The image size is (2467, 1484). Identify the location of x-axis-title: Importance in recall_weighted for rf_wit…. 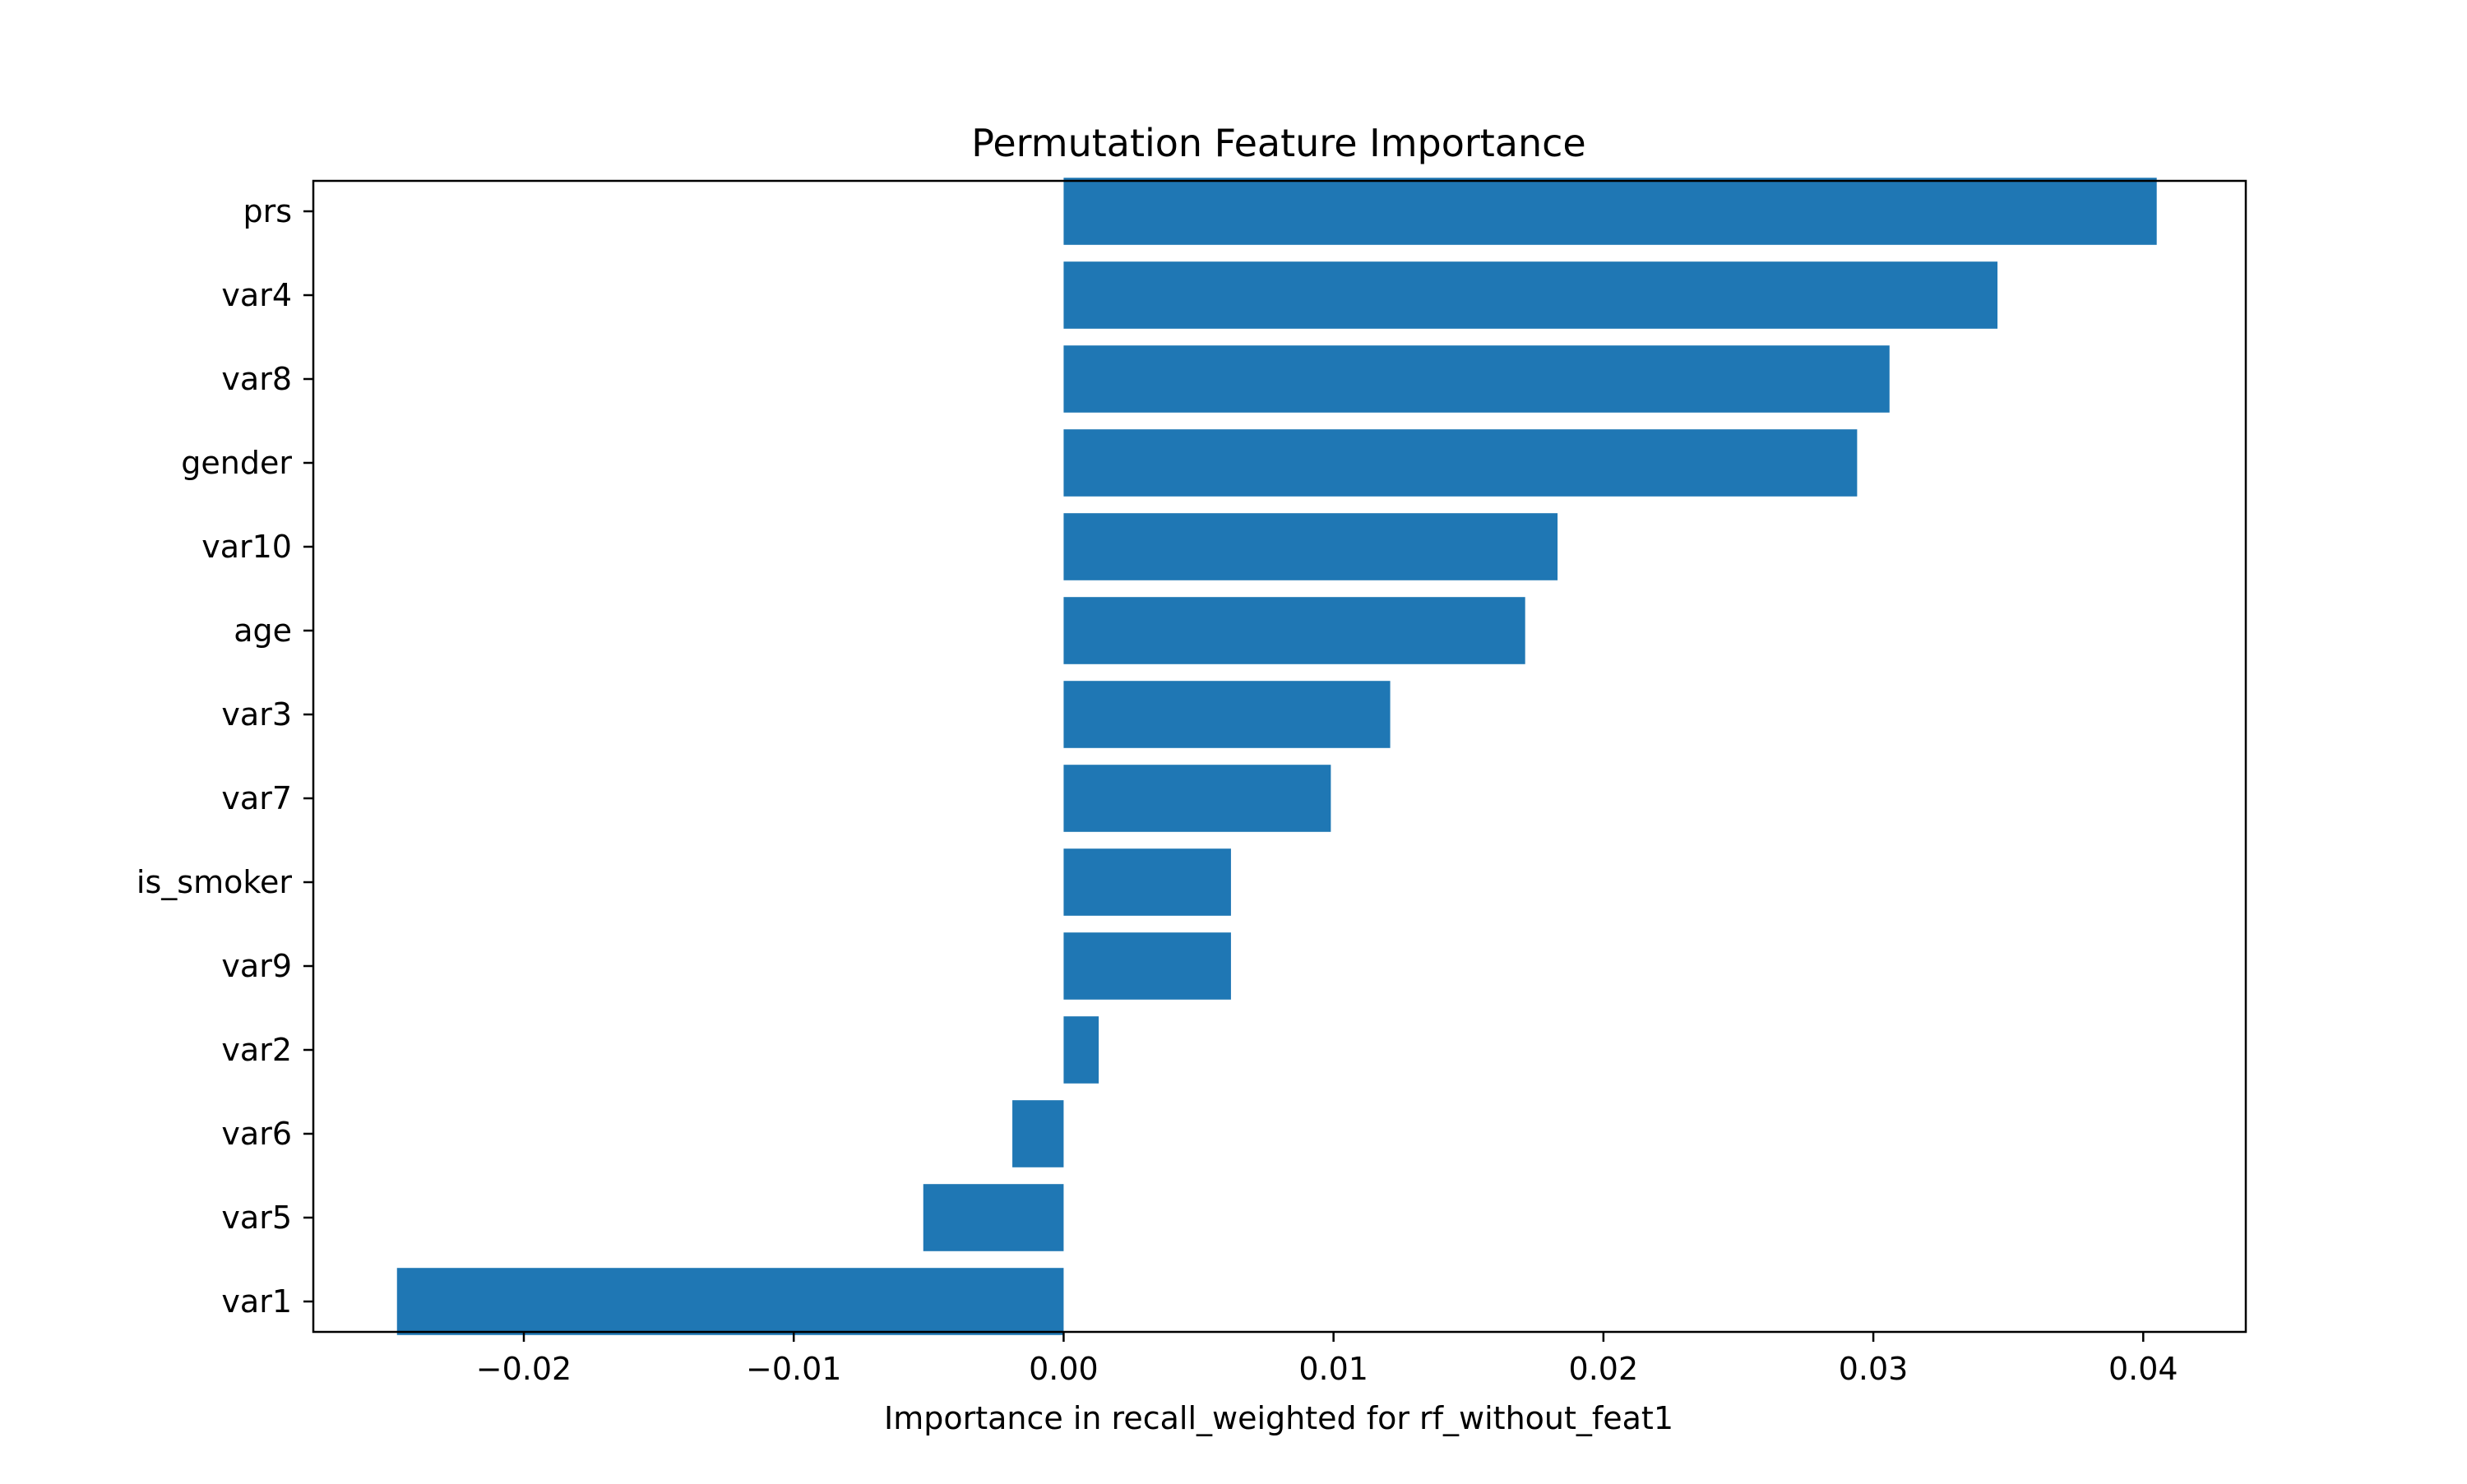
(1278, 1418).